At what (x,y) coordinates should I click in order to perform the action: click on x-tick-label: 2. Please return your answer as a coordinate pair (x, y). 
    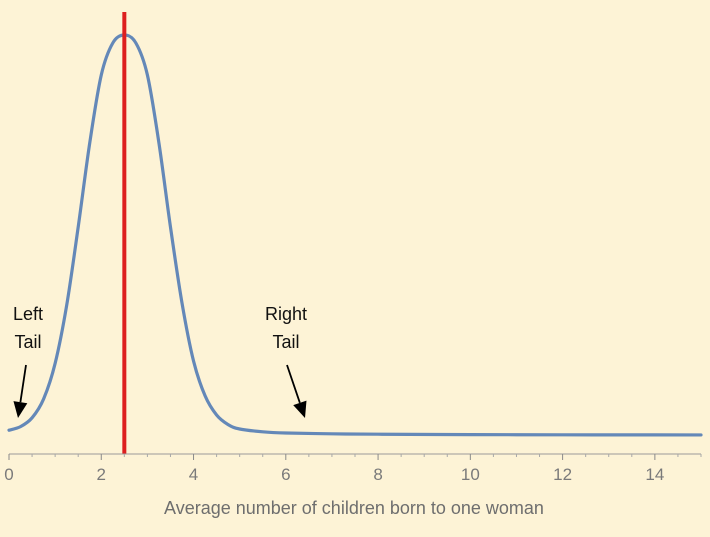
    Looking at the image, I should click on (101, 474).